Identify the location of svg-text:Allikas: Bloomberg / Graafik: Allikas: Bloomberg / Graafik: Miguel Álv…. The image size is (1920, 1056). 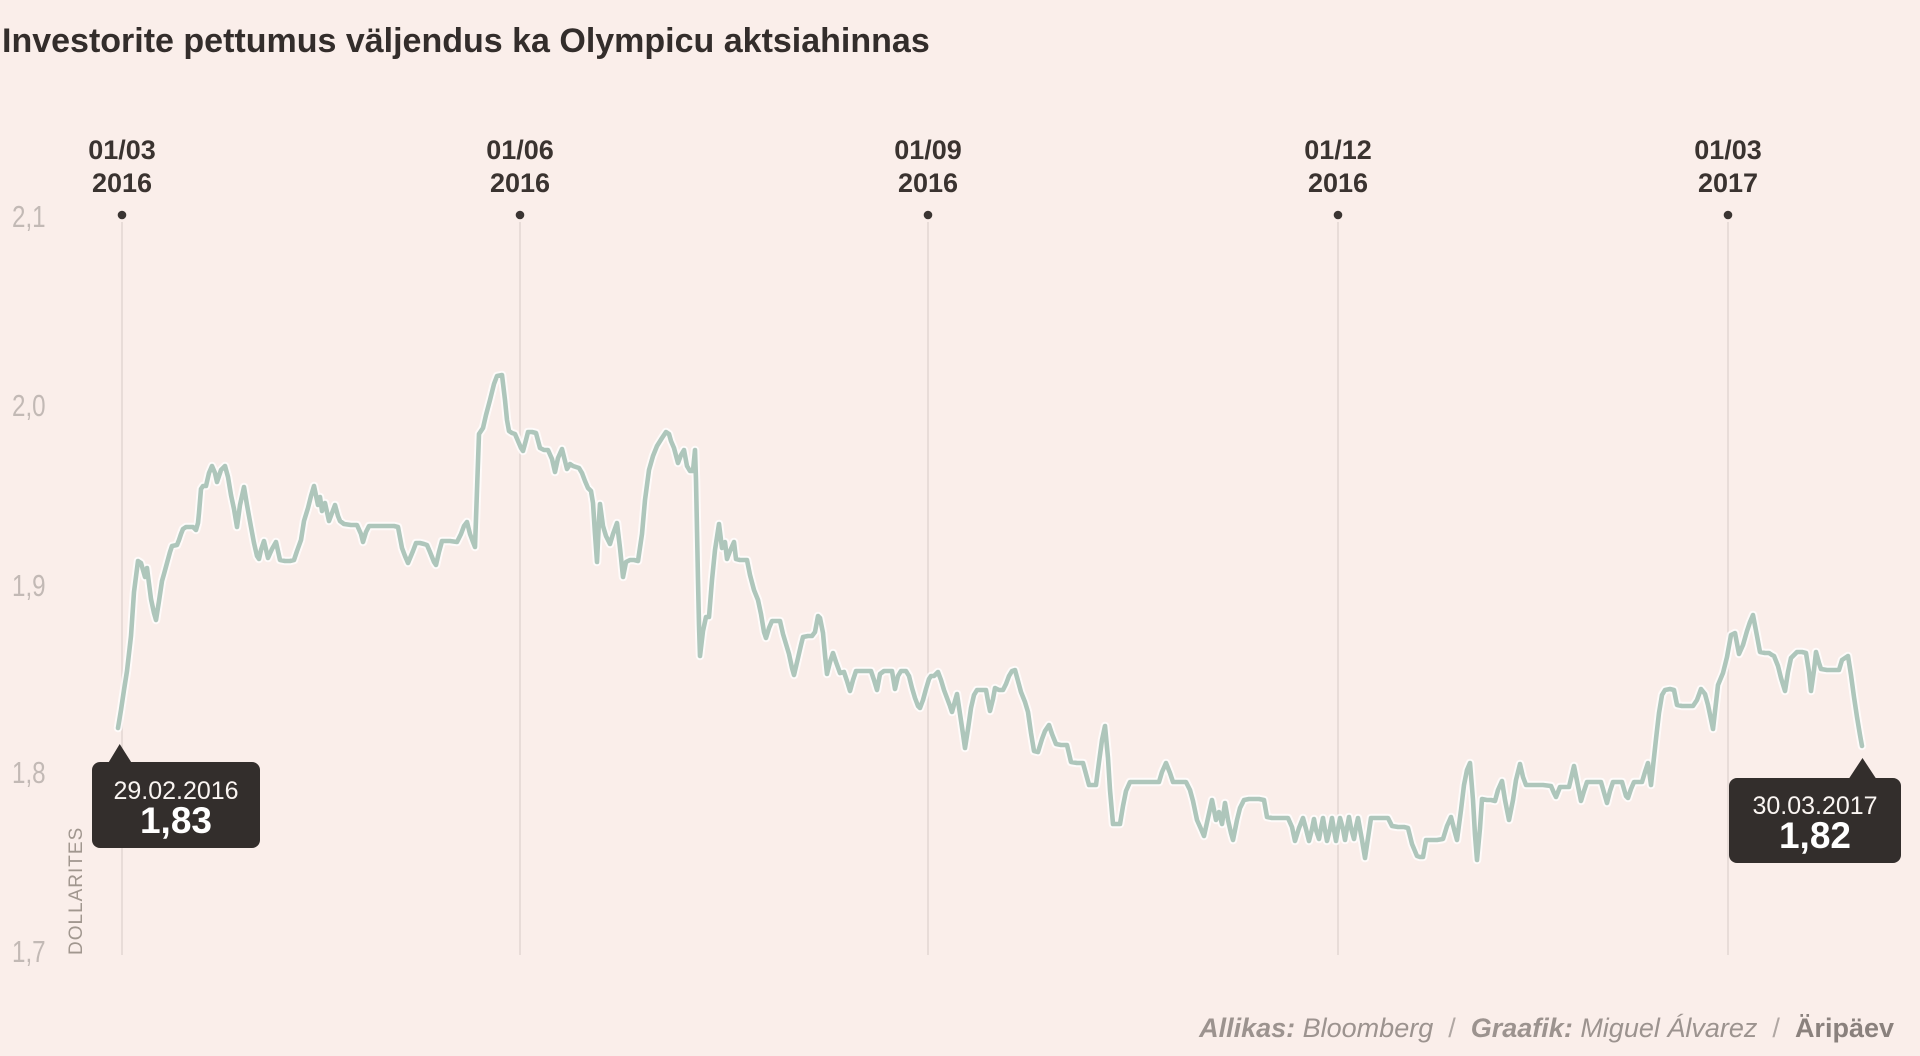
(1546, 1028).